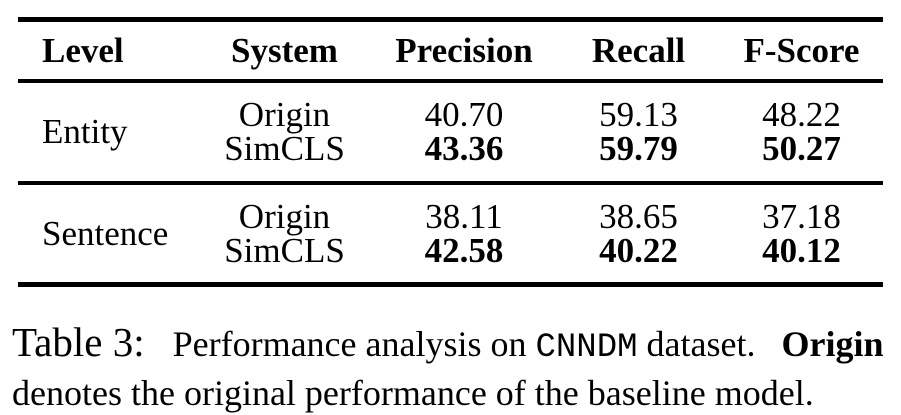  I want to click on caption-label: Table 3:, so click(78, 342).